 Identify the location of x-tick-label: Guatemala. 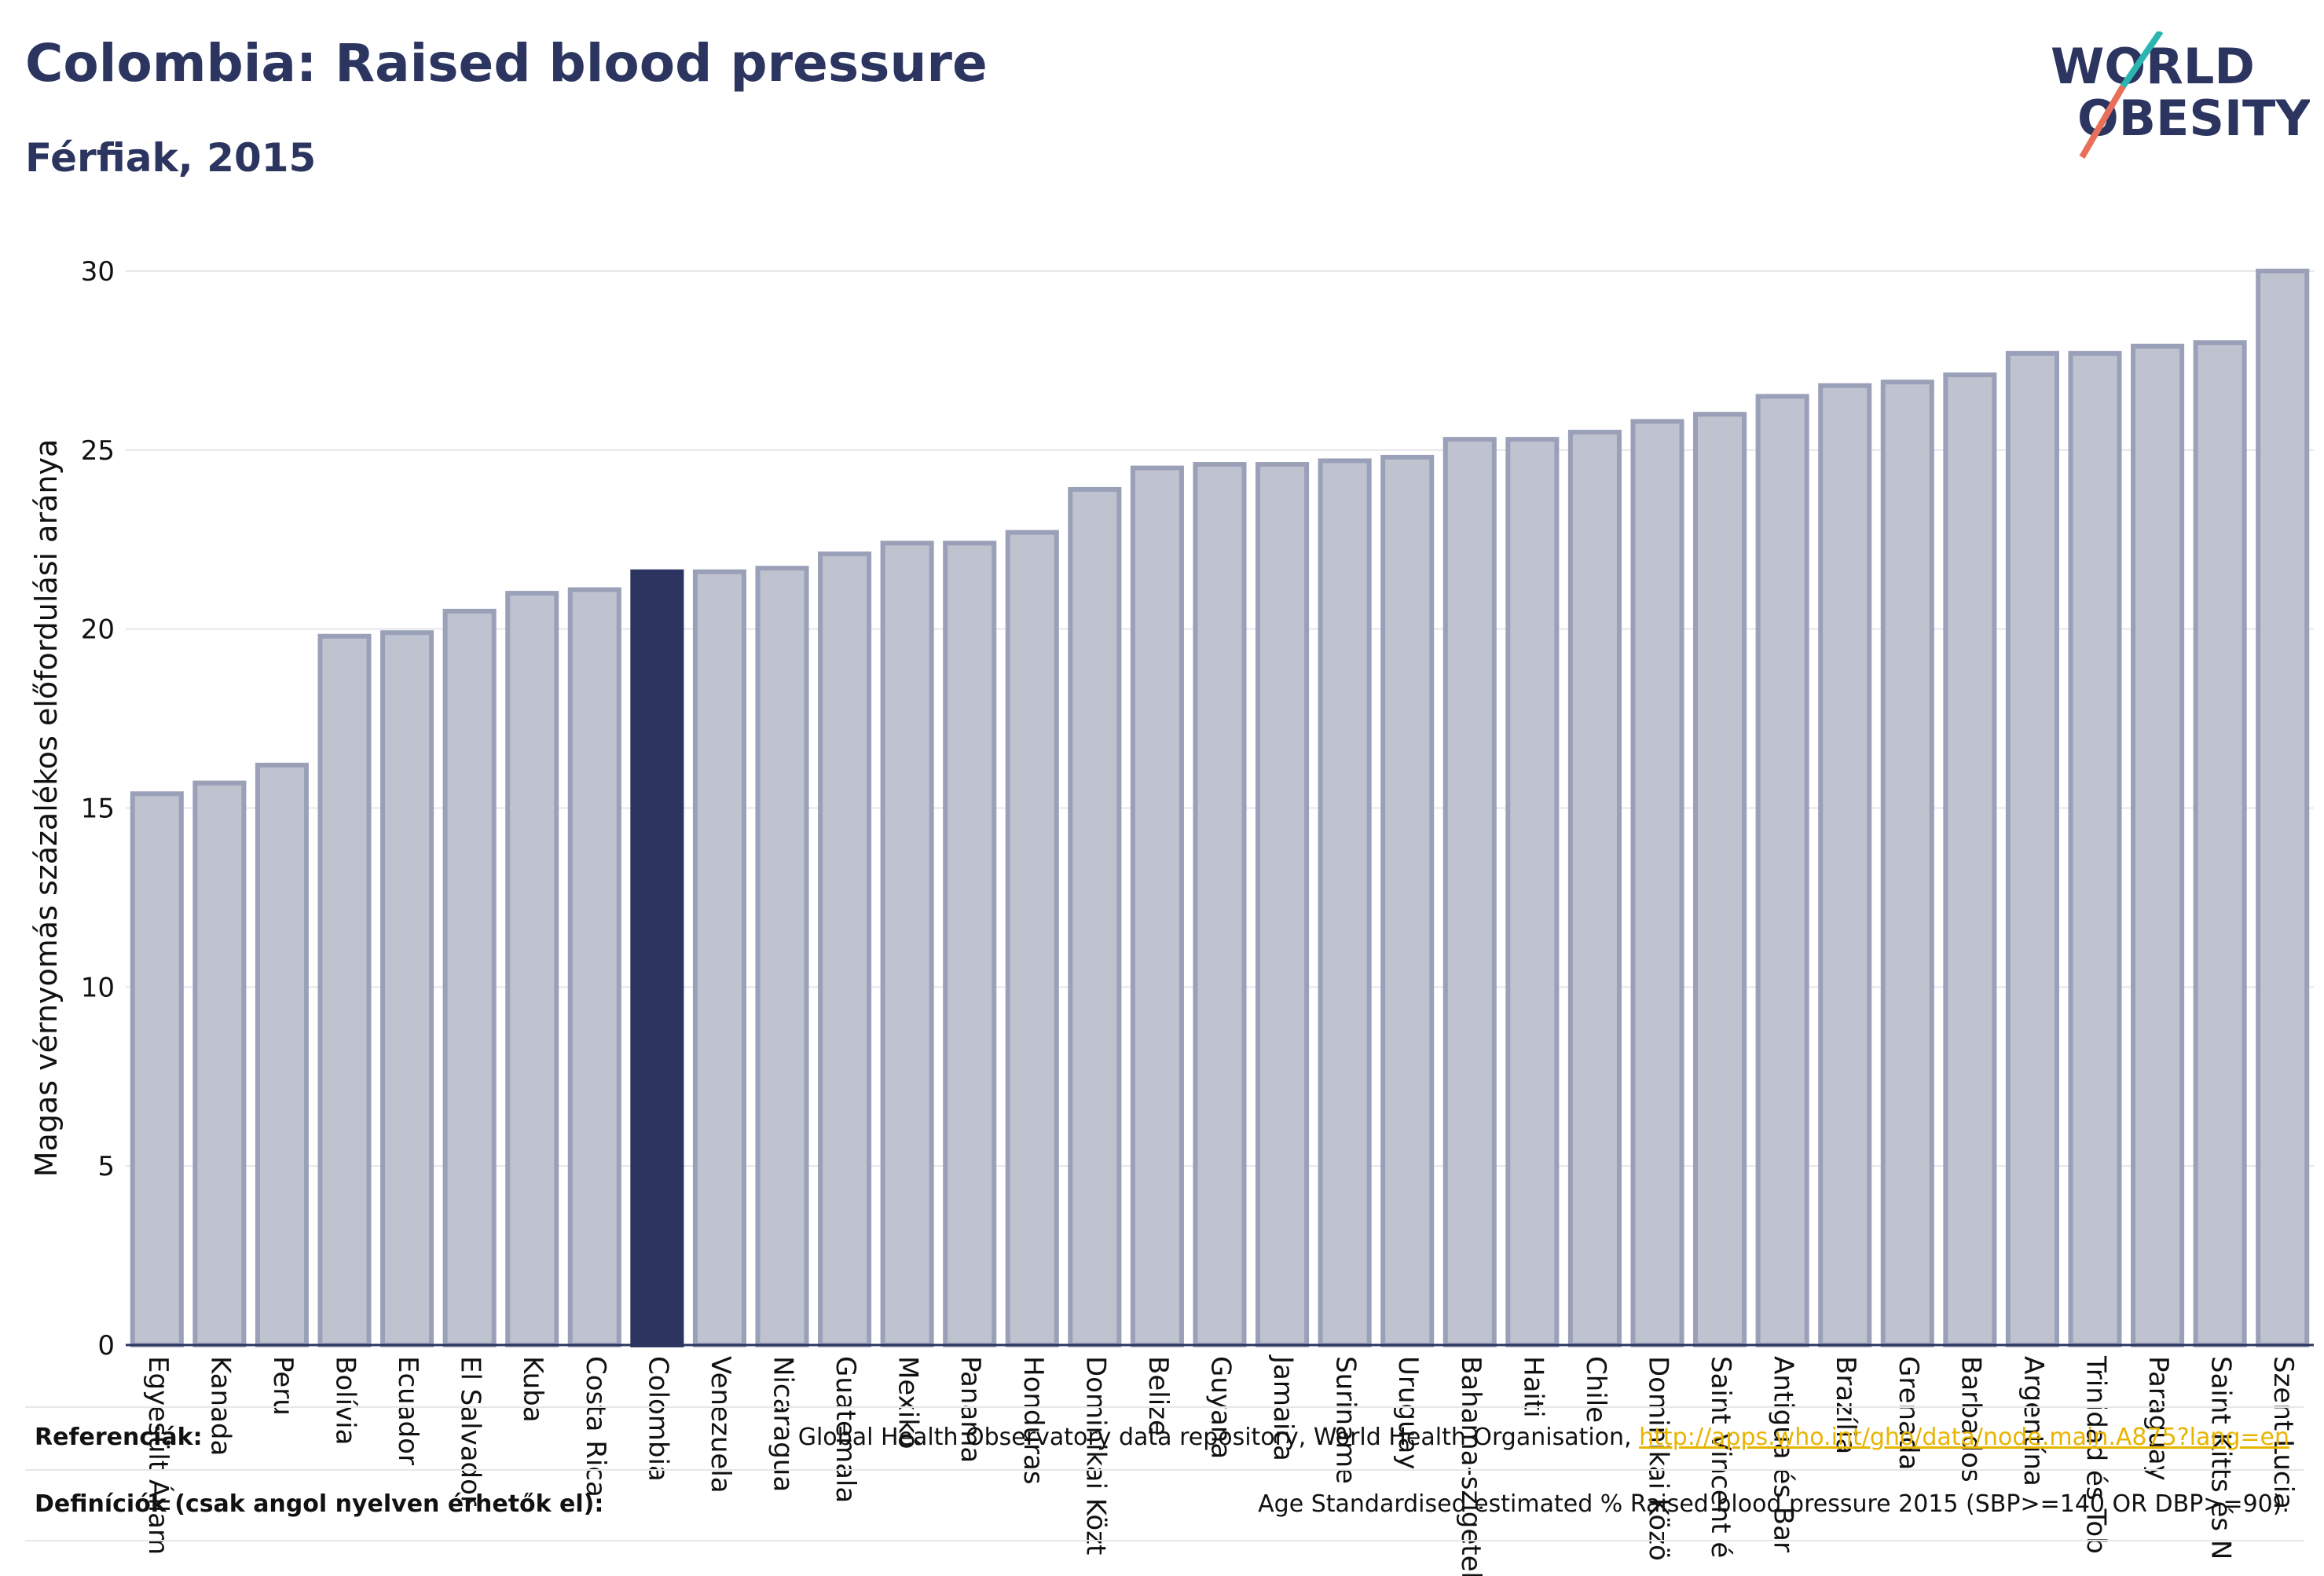
(845, 1429).